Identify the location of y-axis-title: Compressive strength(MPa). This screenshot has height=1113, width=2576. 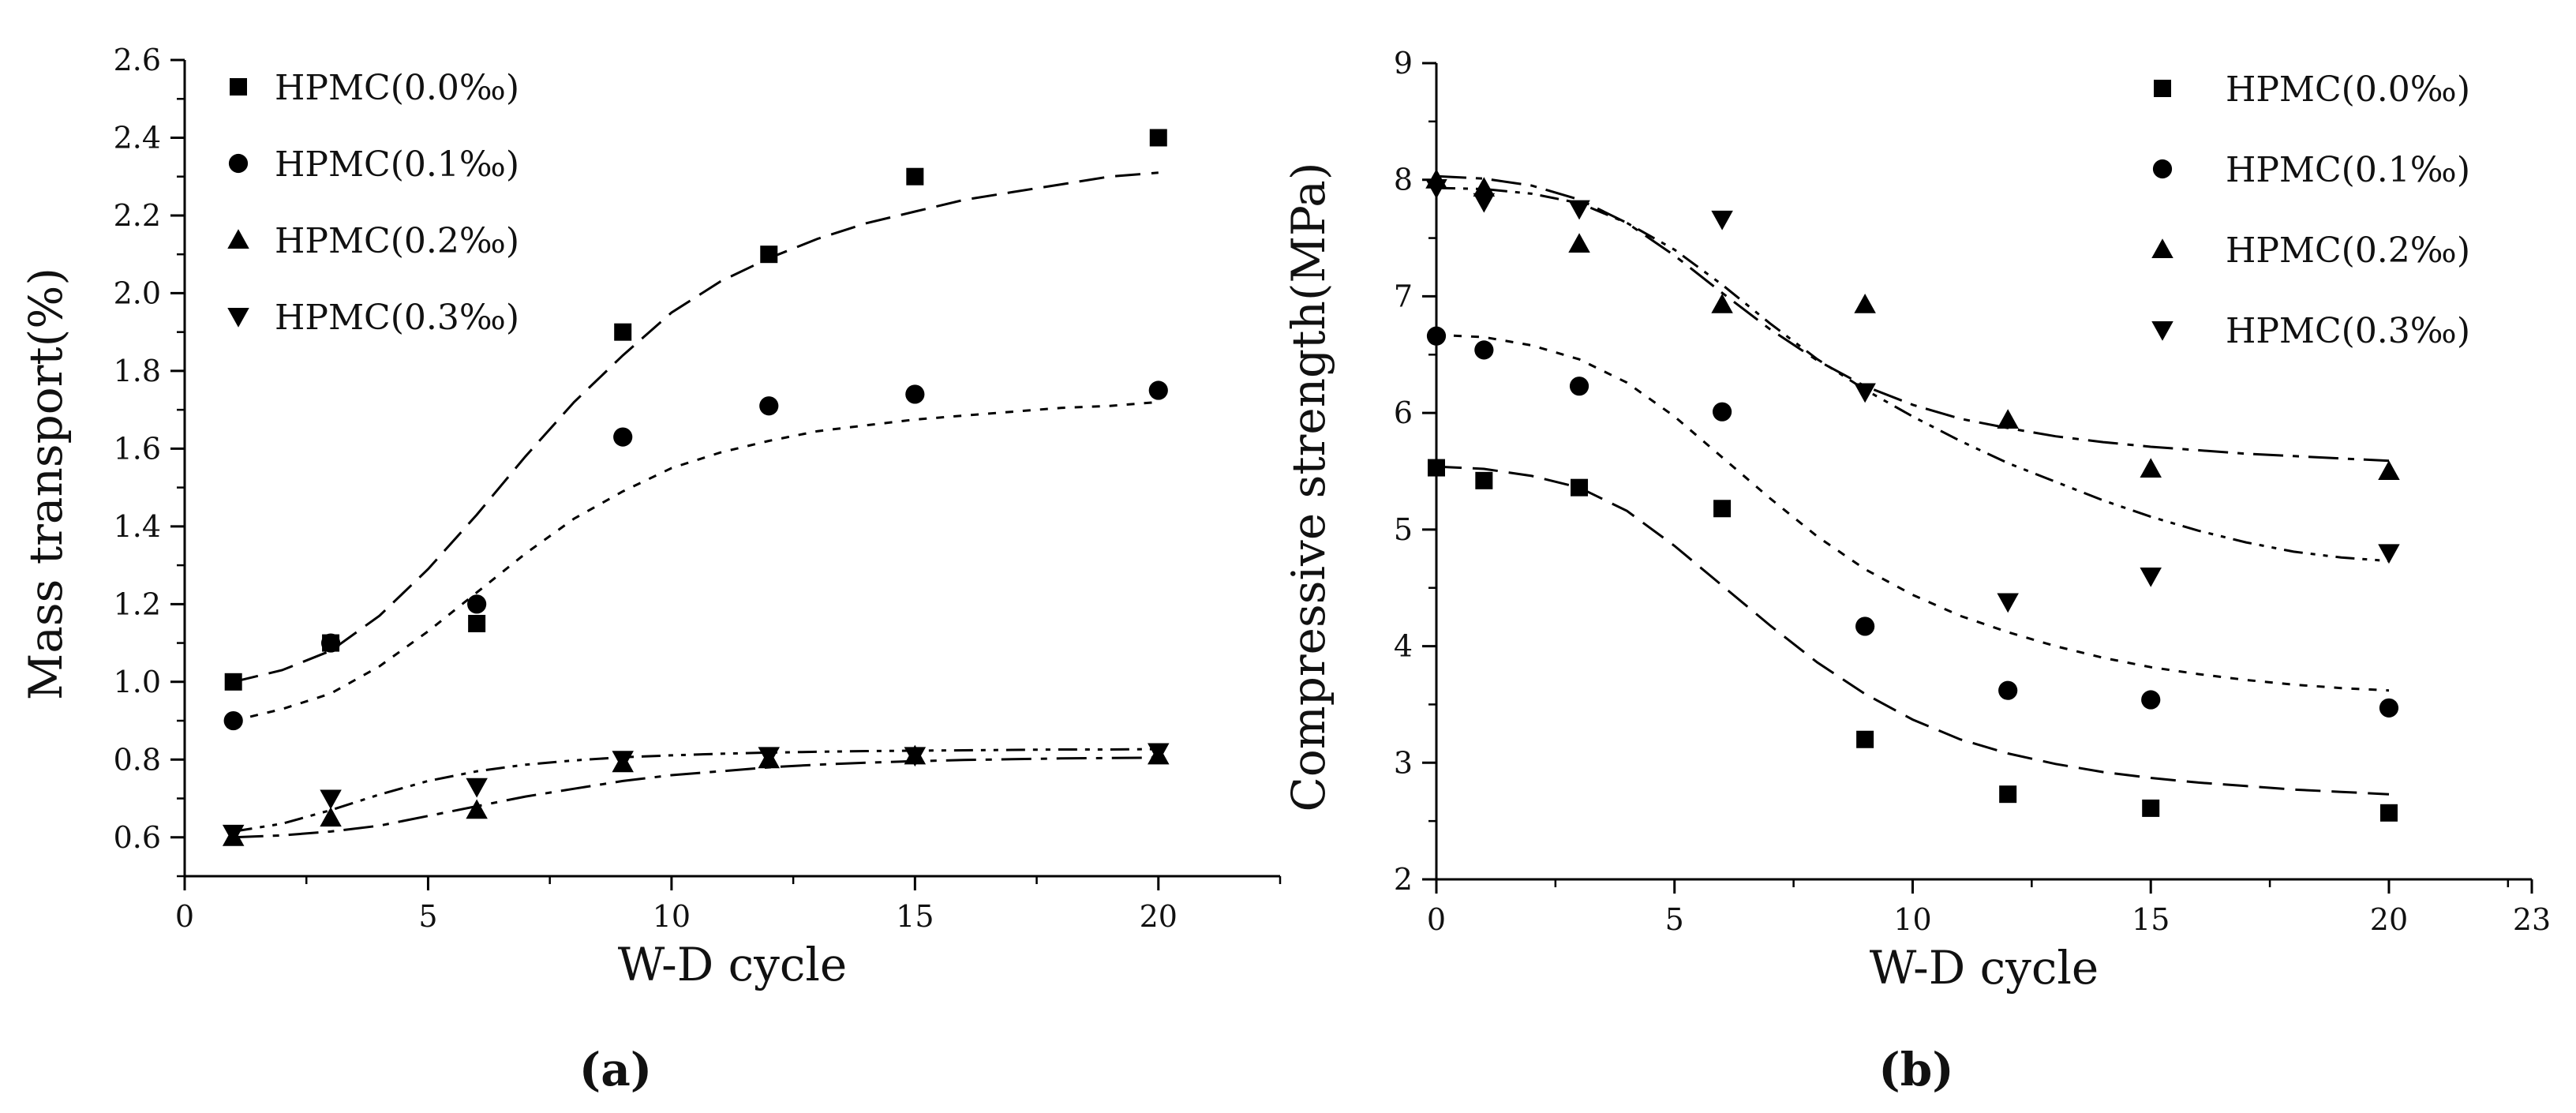
(1308, 487).